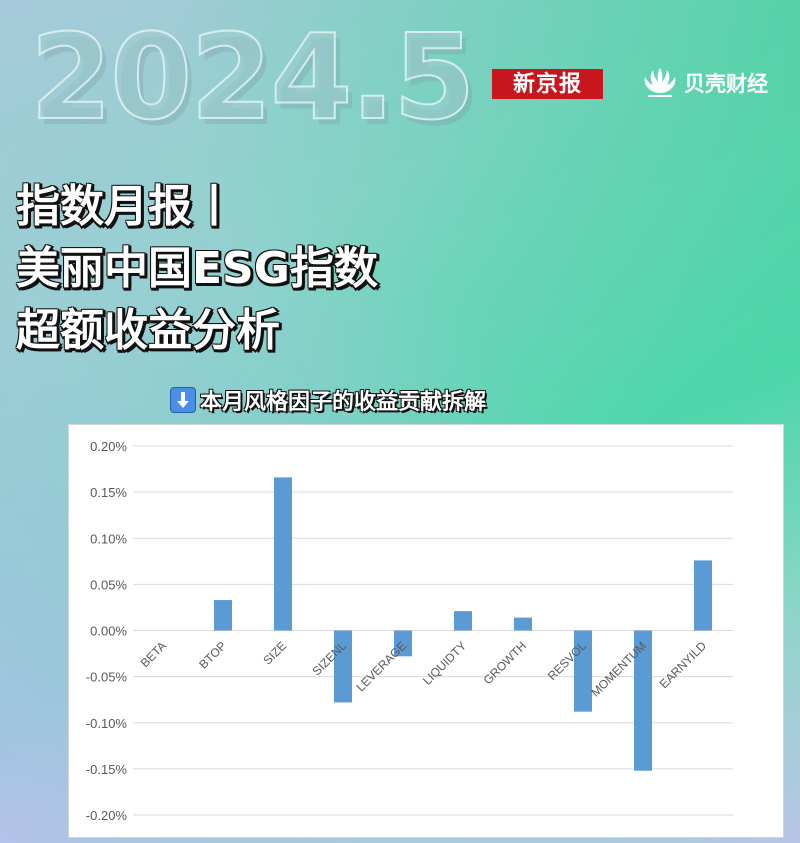  What do you see at coordinates (107, 677) in the screenshot?
I see `y-tick-label: -0.05%` at bounding box center [107, 677].